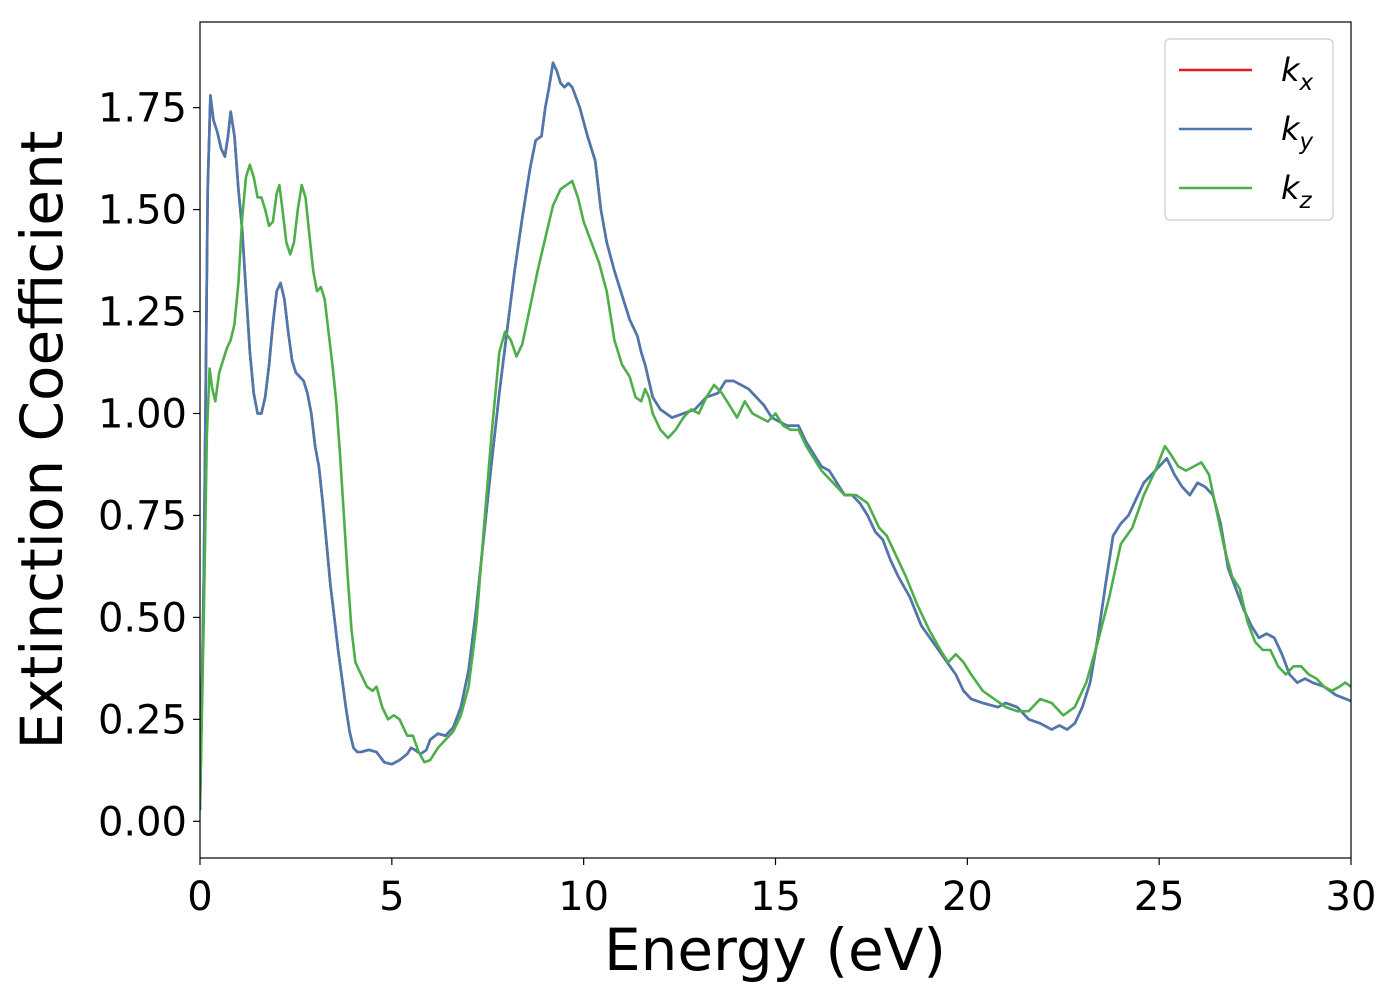 This screenshot has width=1400, height=1000. What do you see at coordinates (391, 897) in the screenshot?
I see `x-tick-label: 5` at bounding box center [391, 897].